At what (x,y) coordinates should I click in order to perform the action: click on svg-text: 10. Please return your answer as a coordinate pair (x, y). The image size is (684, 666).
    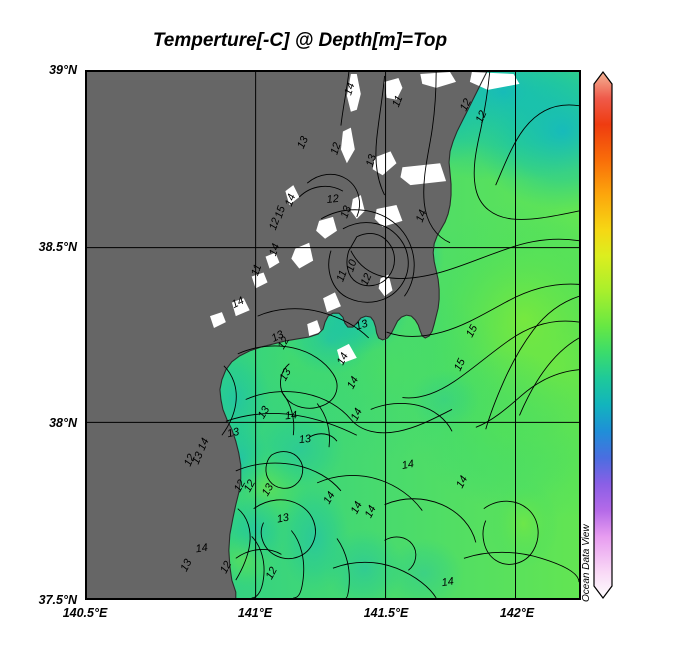
    Looking at the image, I should click on (351, 265).